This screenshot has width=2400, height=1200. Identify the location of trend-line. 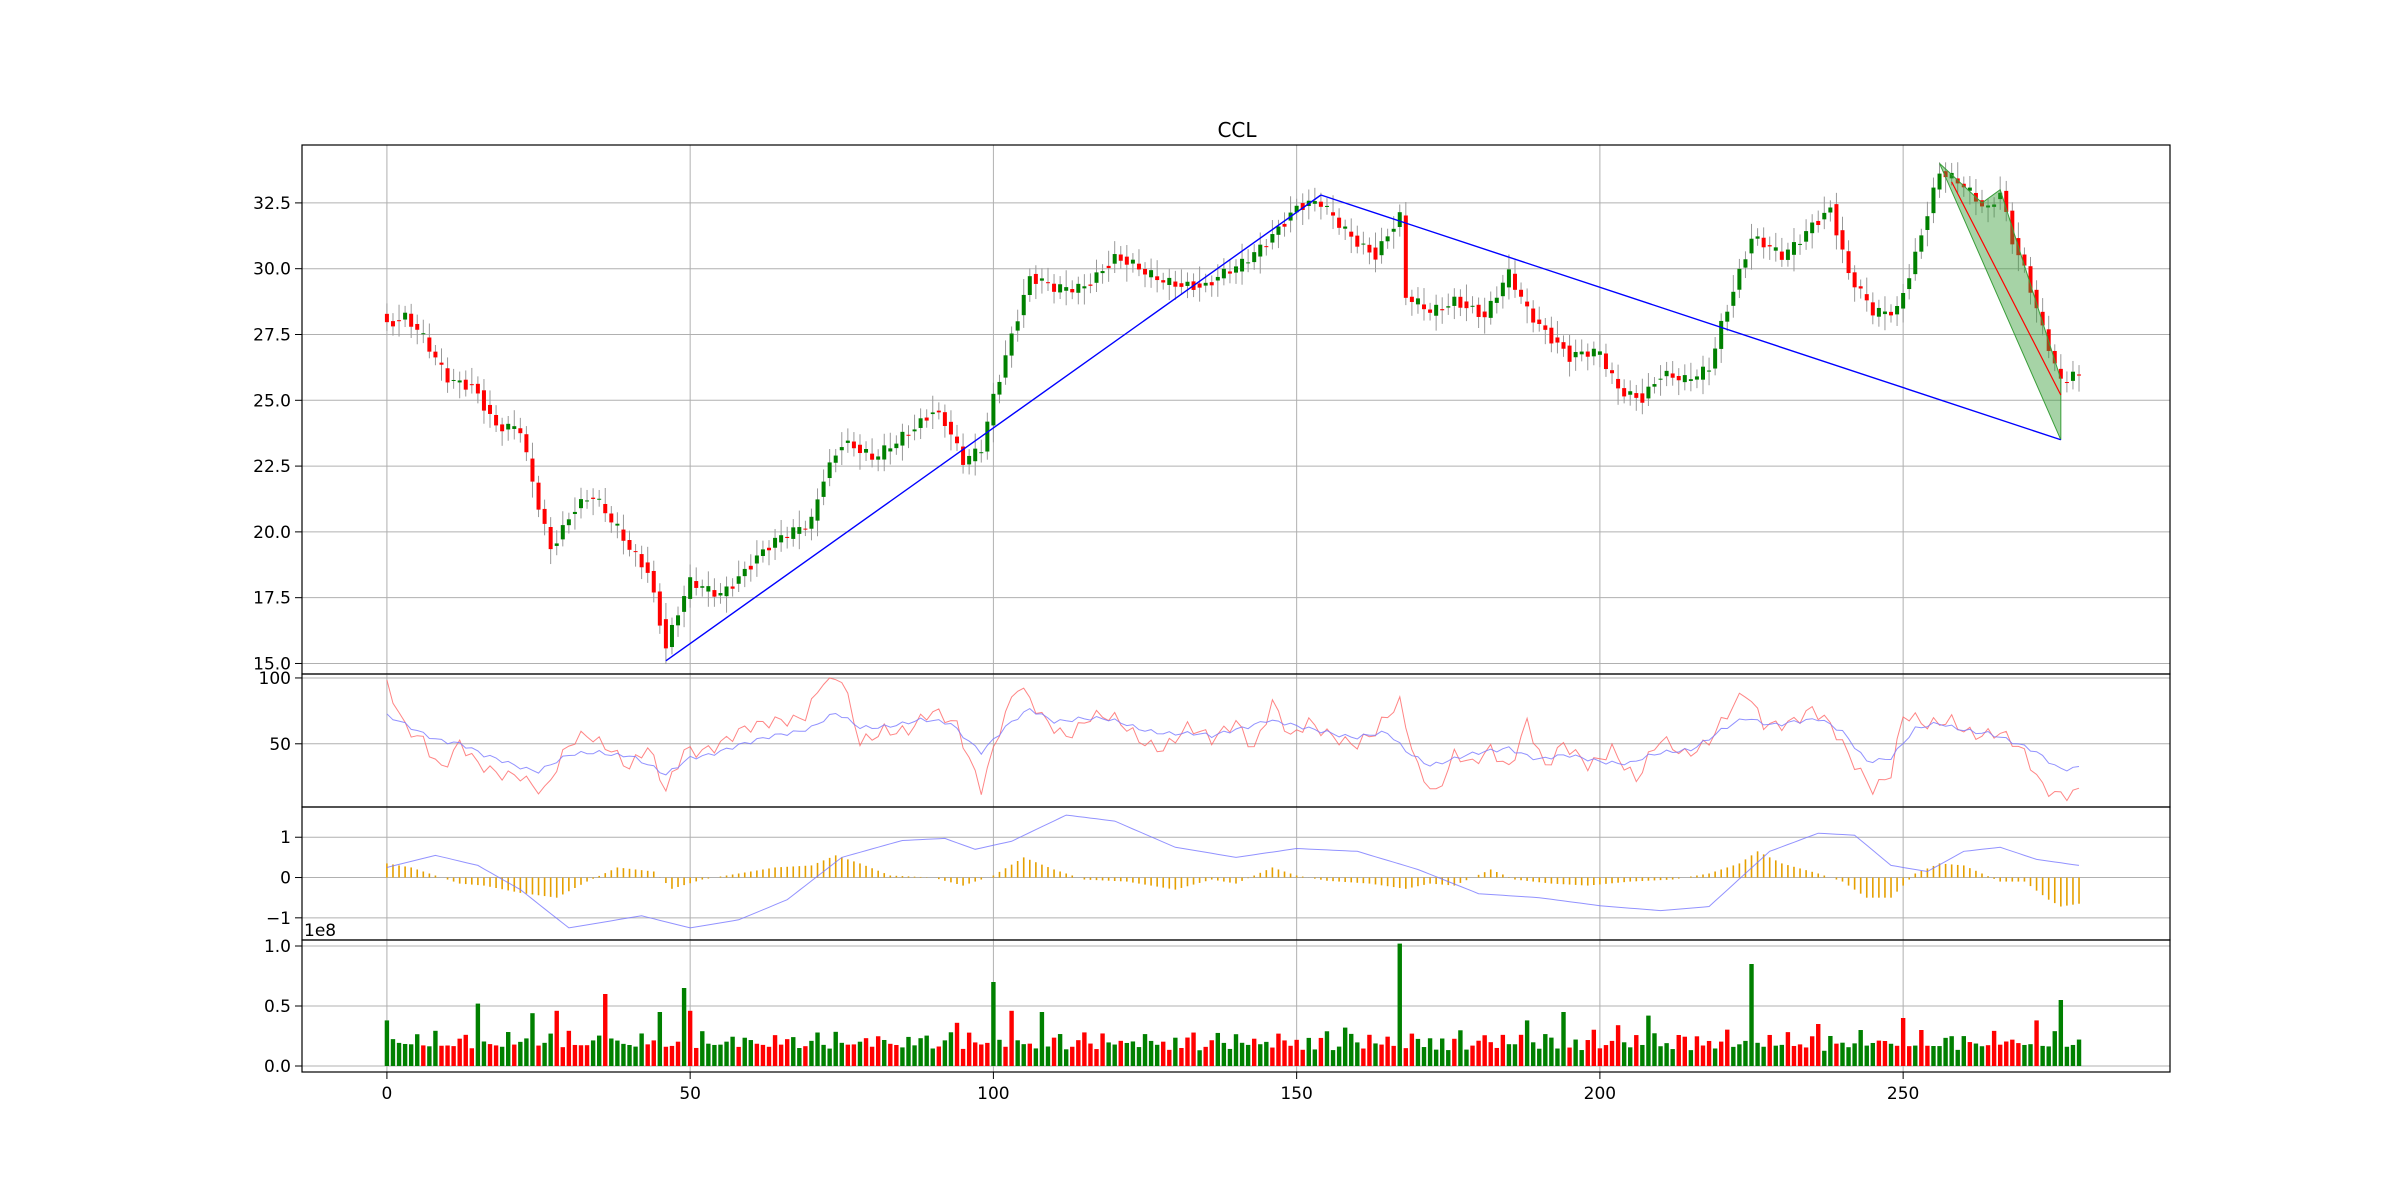
(993, 428).